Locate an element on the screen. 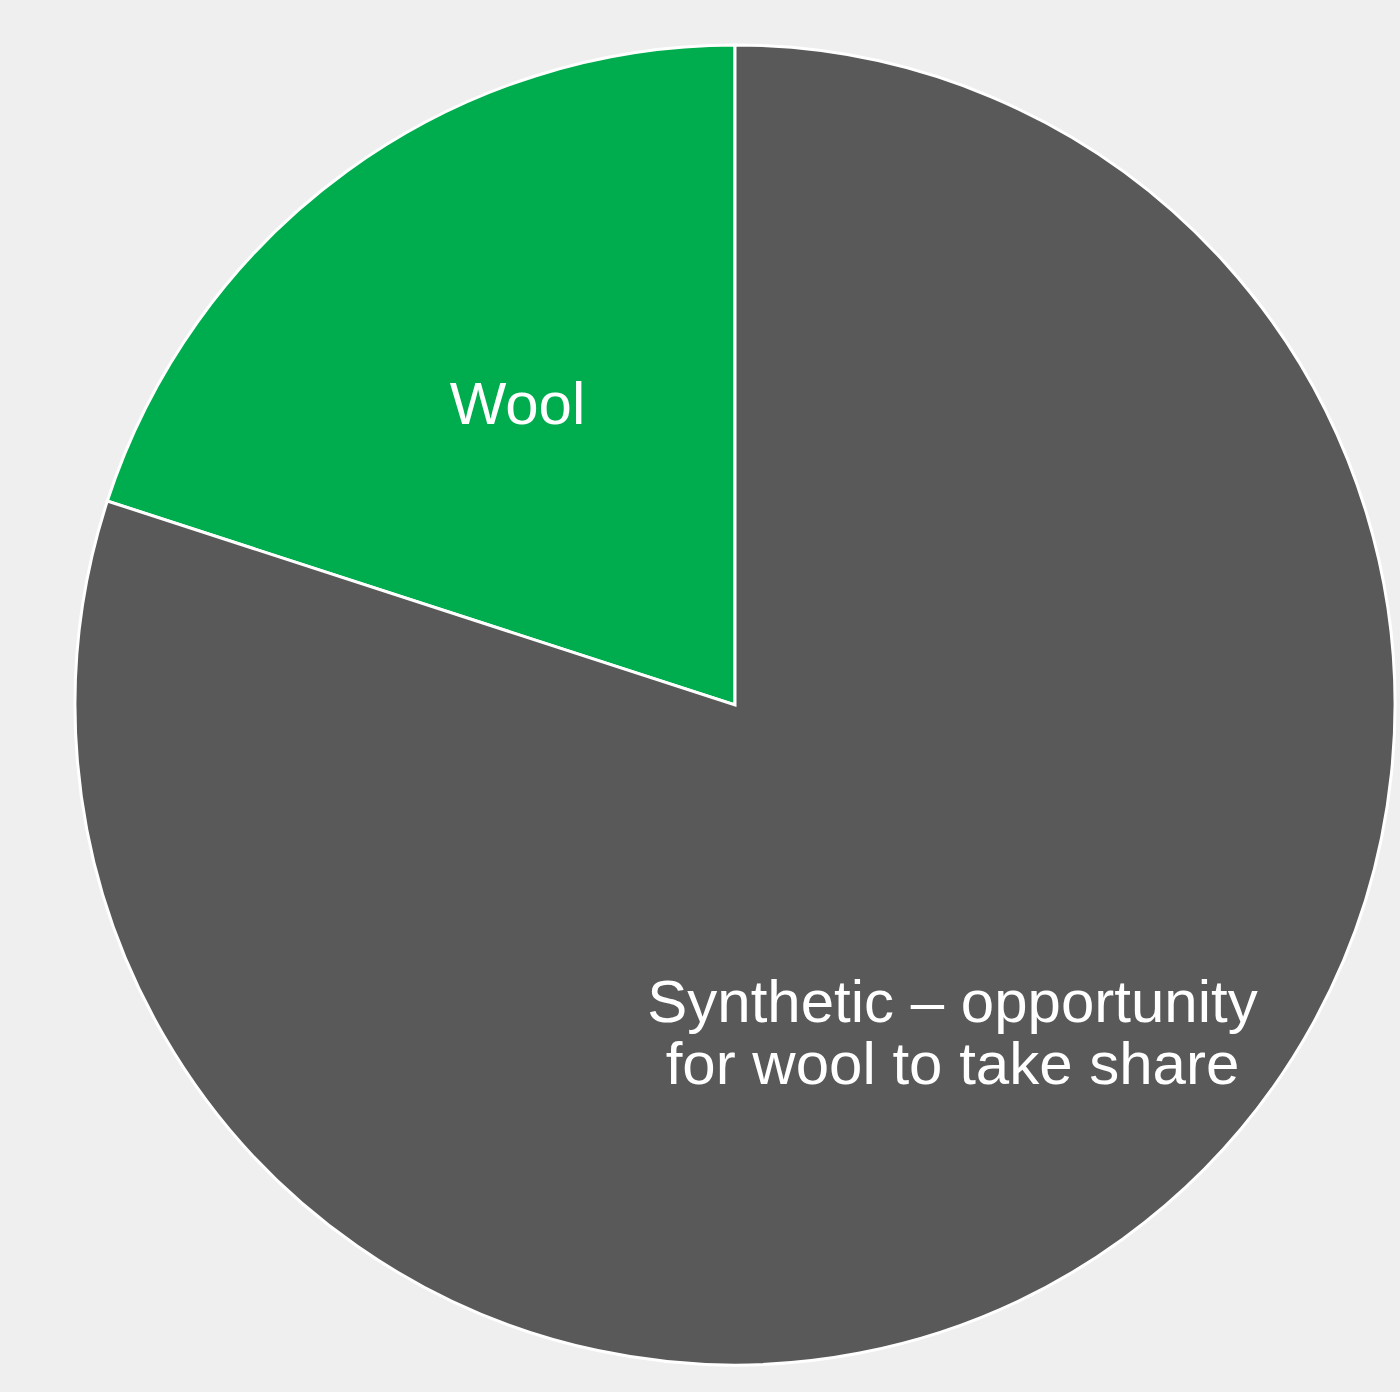 This screenshot has width=1400, height=1392. slice-label: Synthetic – opportunity for wool to take share is located at coordinates (952, 1033).